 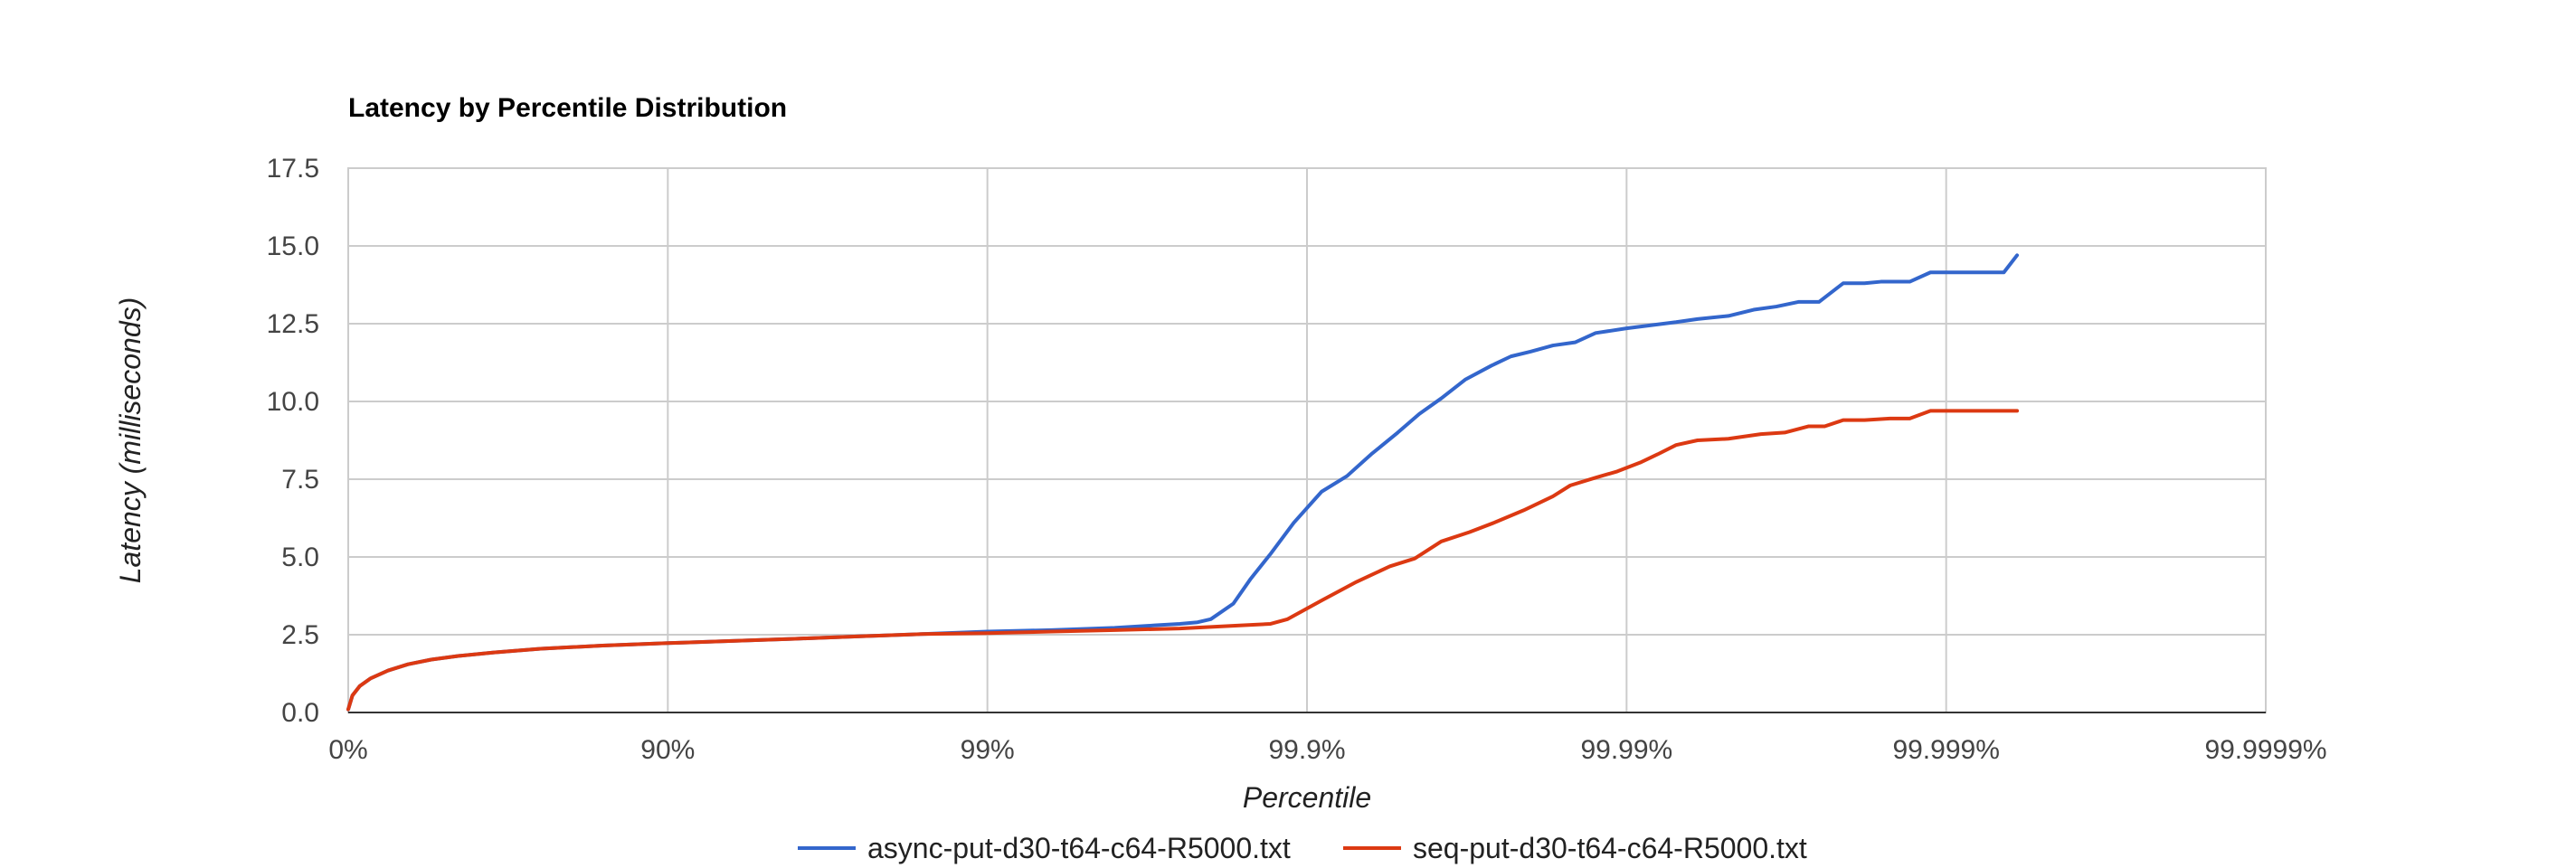 What do you see at coordinates (2265, 750) in the screenshot?
I see `x-tick-label: 99.9999%` at bounding box center [2265, 750].